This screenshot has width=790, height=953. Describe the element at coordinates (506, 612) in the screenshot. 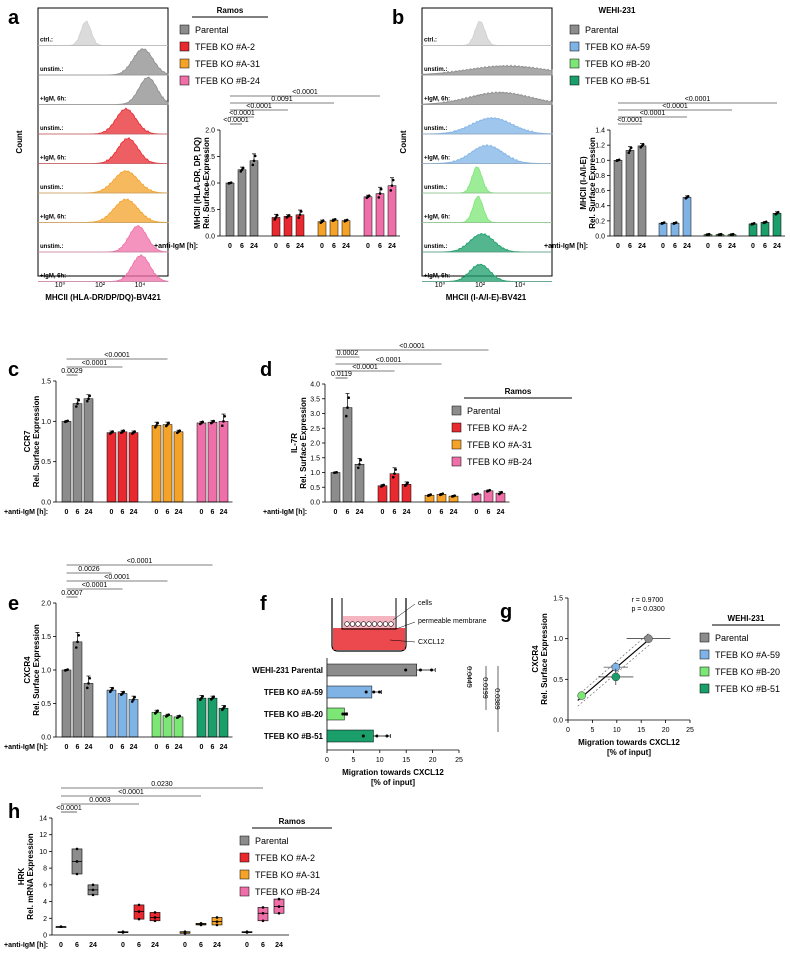

I see `panel-letter-g: g` at that location.